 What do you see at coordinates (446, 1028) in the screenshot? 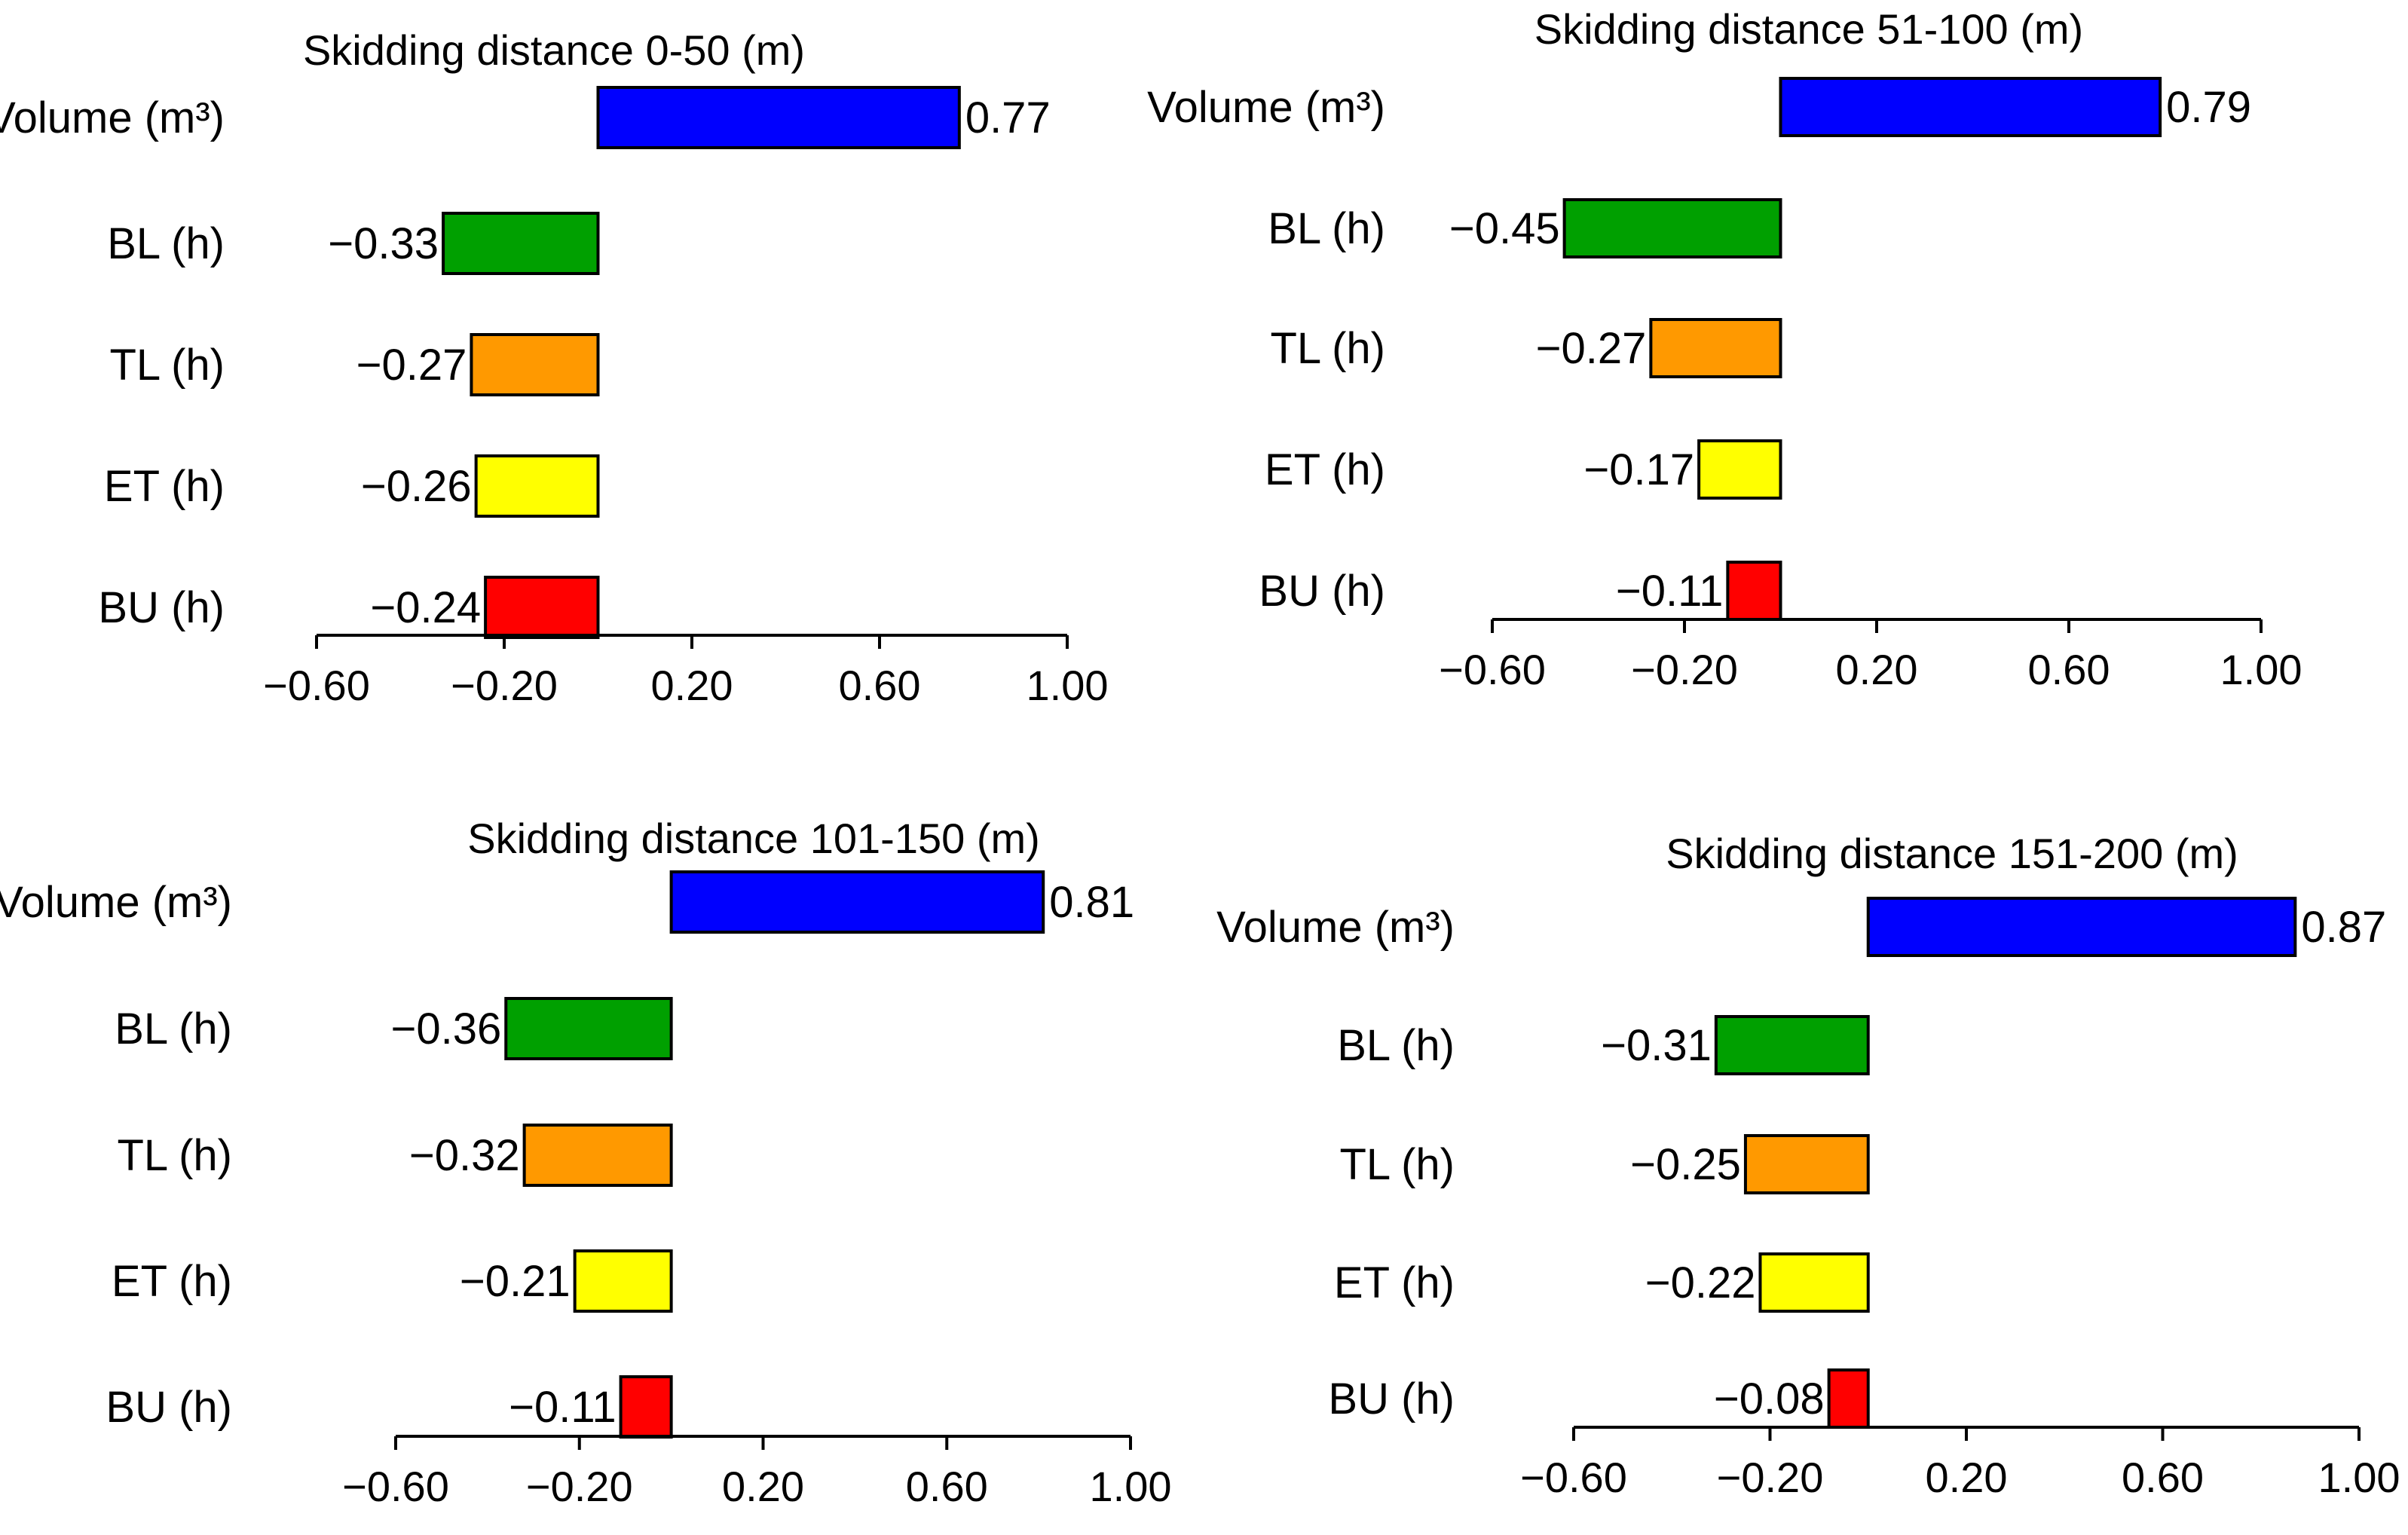
I see `value-label: −0.36` at bounding box center [446, 1028].